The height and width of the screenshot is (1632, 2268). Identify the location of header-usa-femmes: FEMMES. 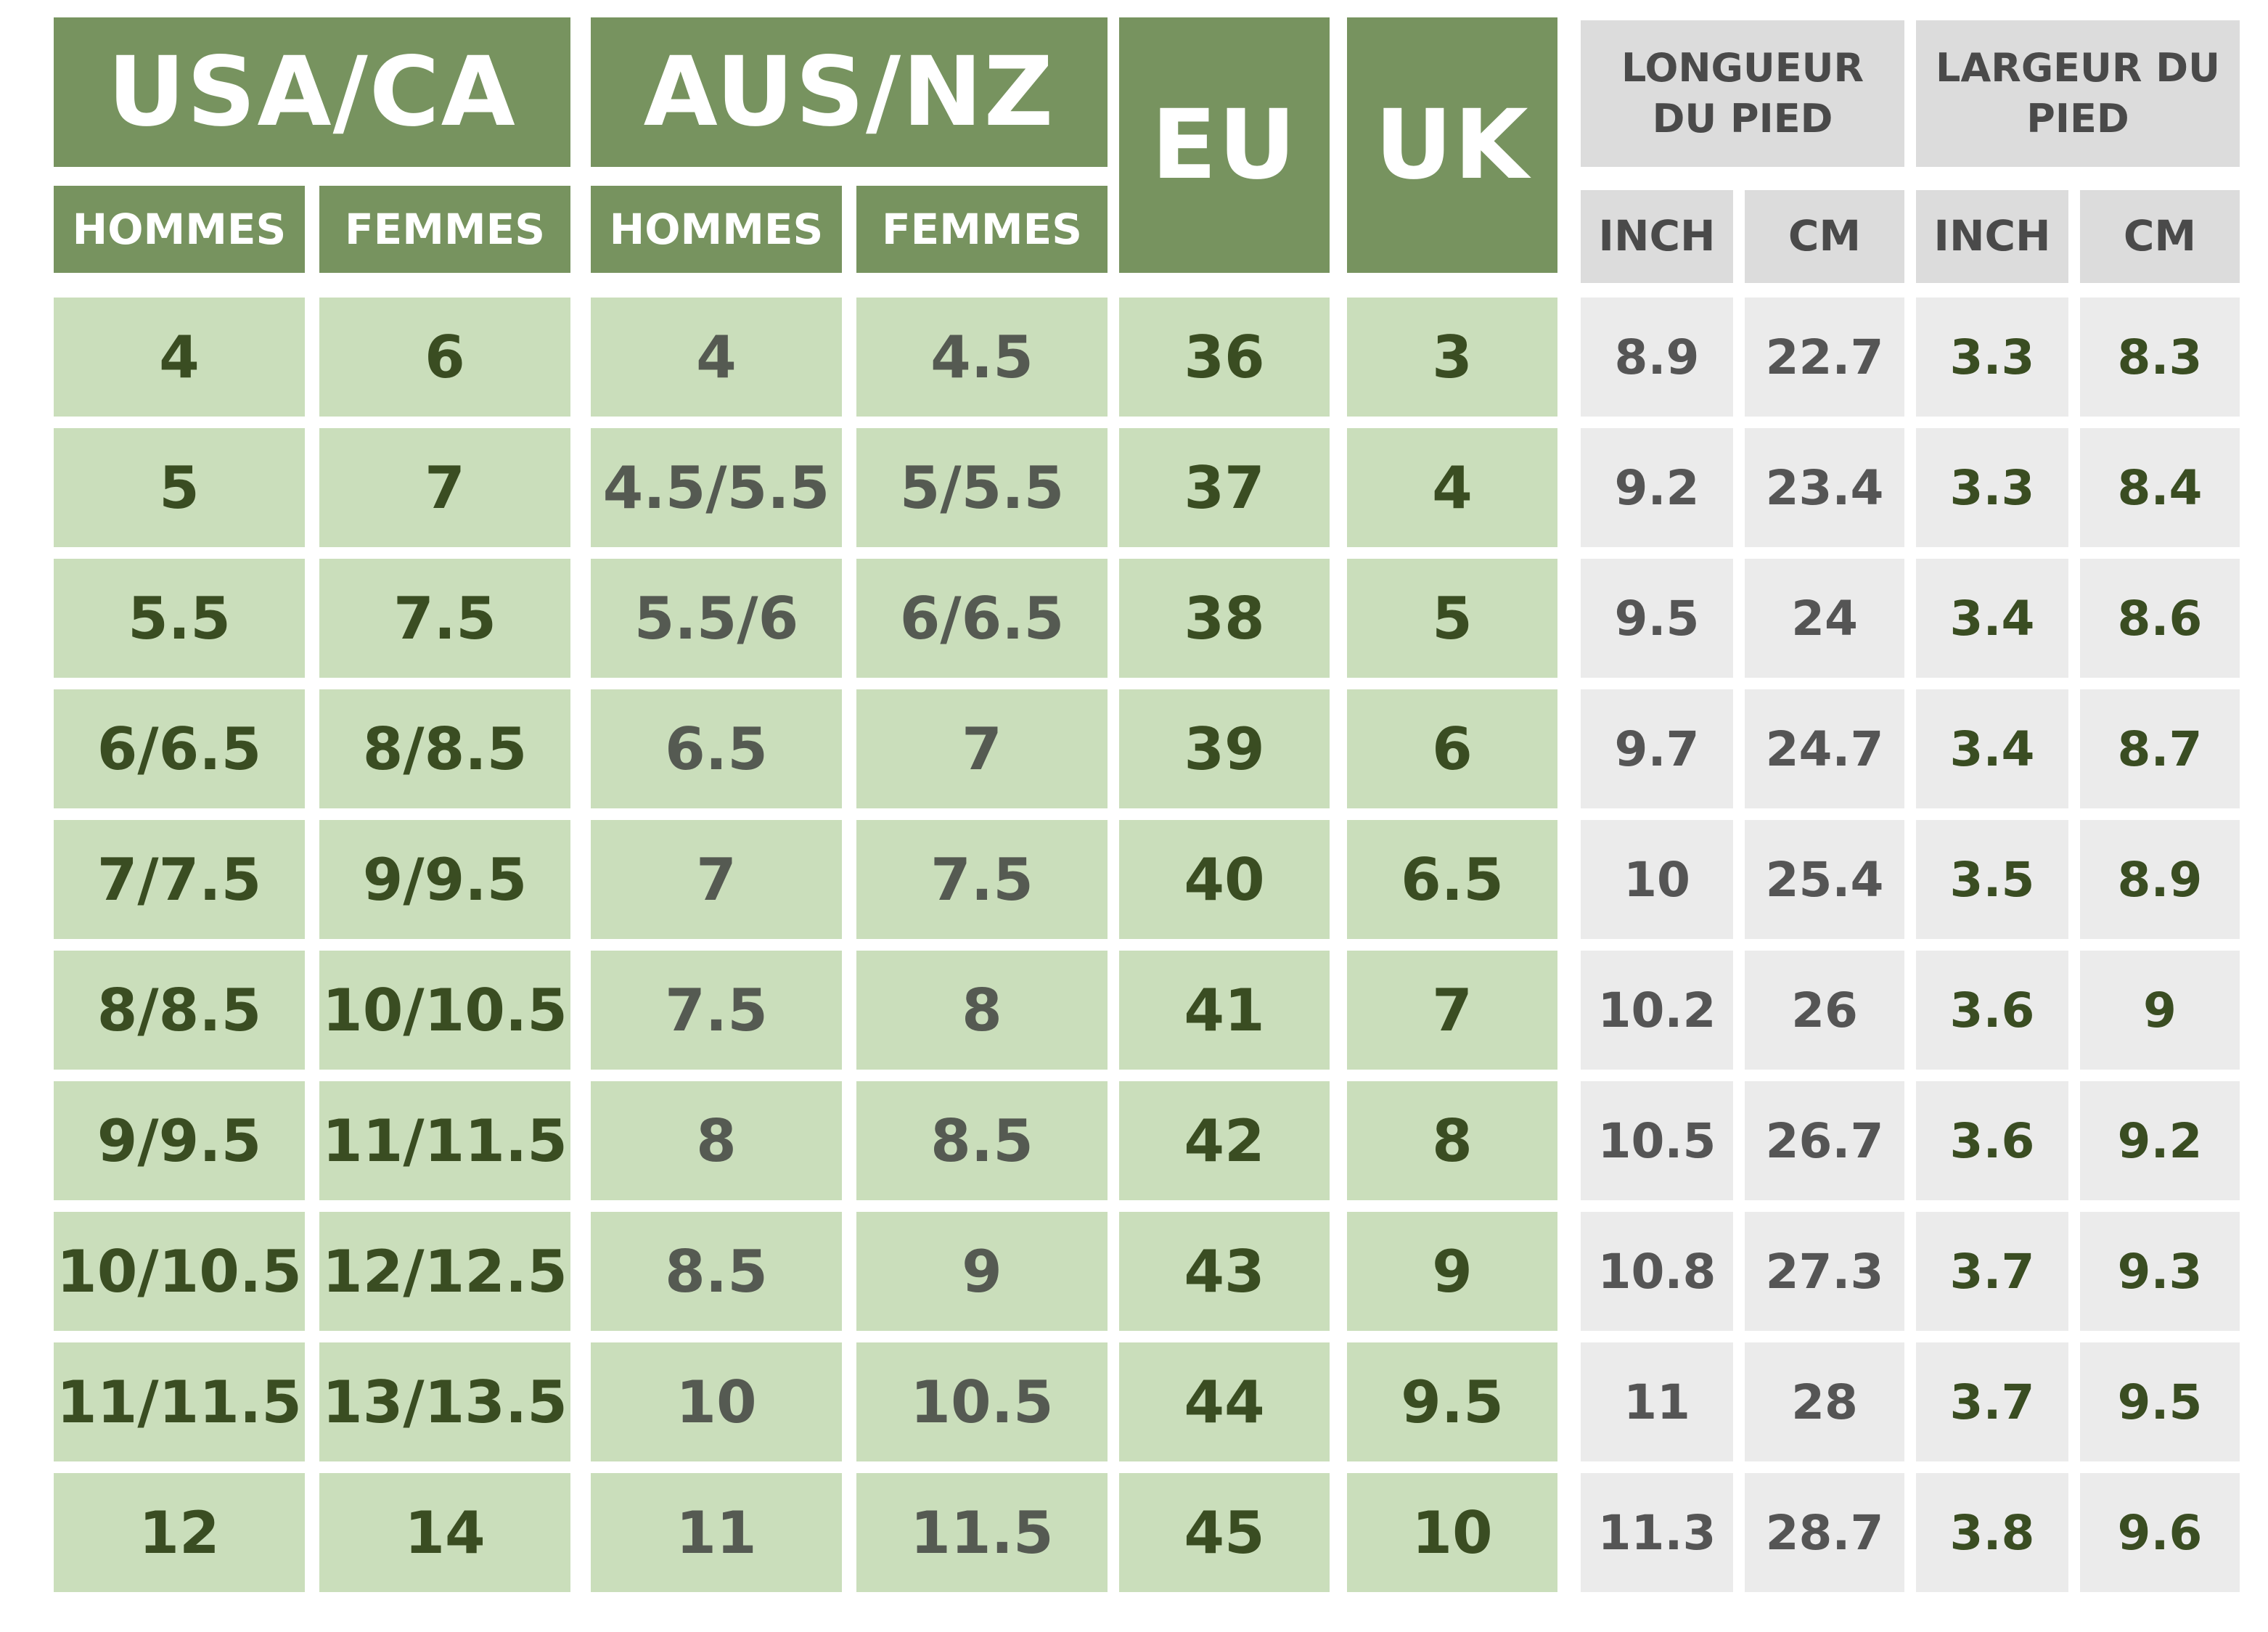
(444, 229).